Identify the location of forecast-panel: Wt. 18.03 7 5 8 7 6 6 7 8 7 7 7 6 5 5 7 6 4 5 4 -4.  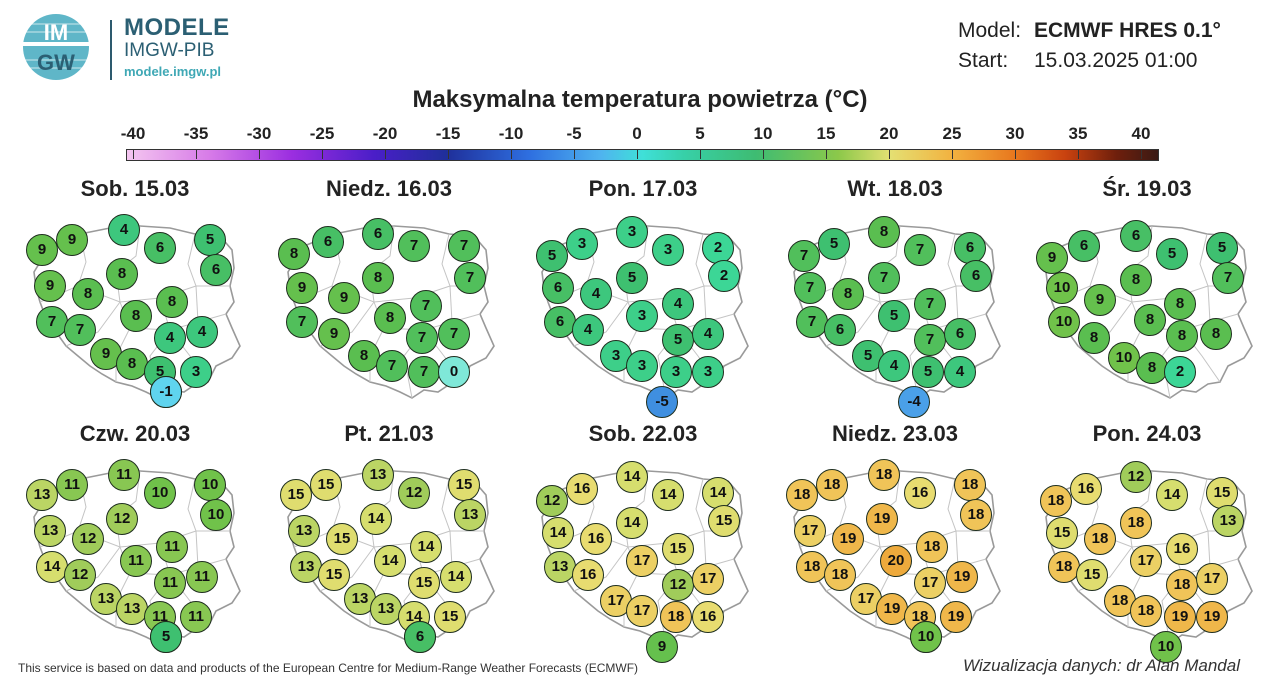
(900, 297).